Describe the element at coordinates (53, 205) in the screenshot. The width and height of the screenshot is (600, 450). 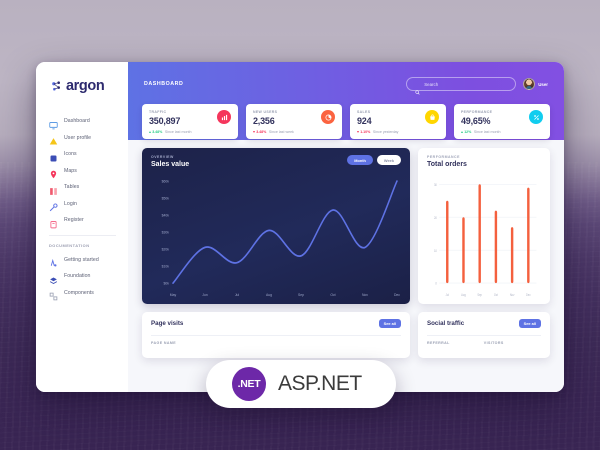
I see `key-icon` at that location.